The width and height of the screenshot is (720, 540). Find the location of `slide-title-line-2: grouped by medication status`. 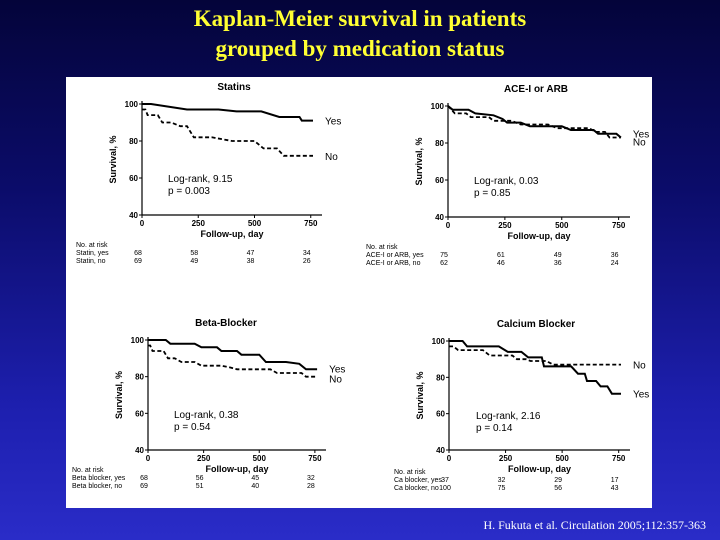

slide-title-line-2: grouped by medication status is located at coordinates (360, 48).